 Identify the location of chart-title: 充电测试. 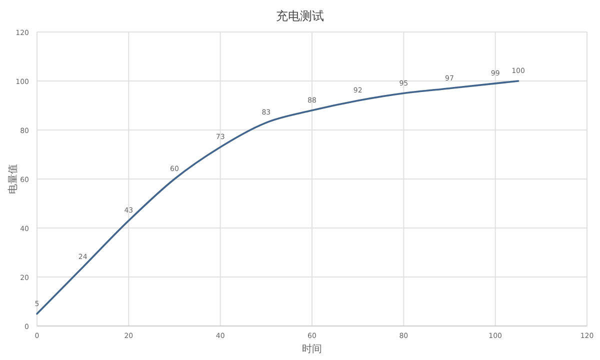
(300, 16).